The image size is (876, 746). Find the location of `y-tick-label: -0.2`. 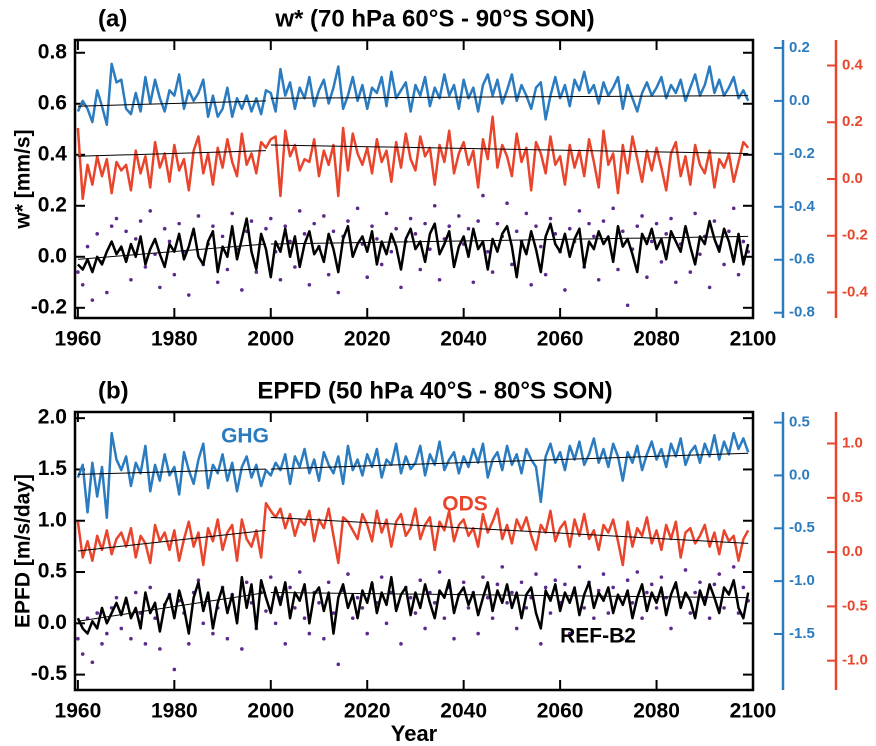

y-tick-label: -0.2 is located at coordinates (802, 153).